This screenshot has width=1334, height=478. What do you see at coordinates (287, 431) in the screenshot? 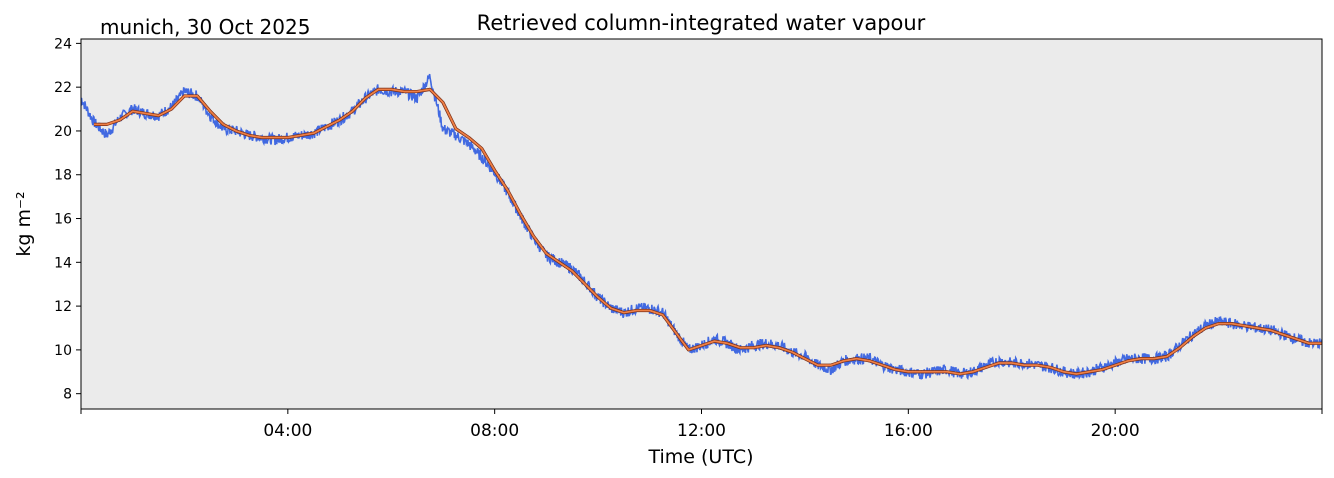
I see `x-tick-label: 04:00` at bounding box center [287, 431].